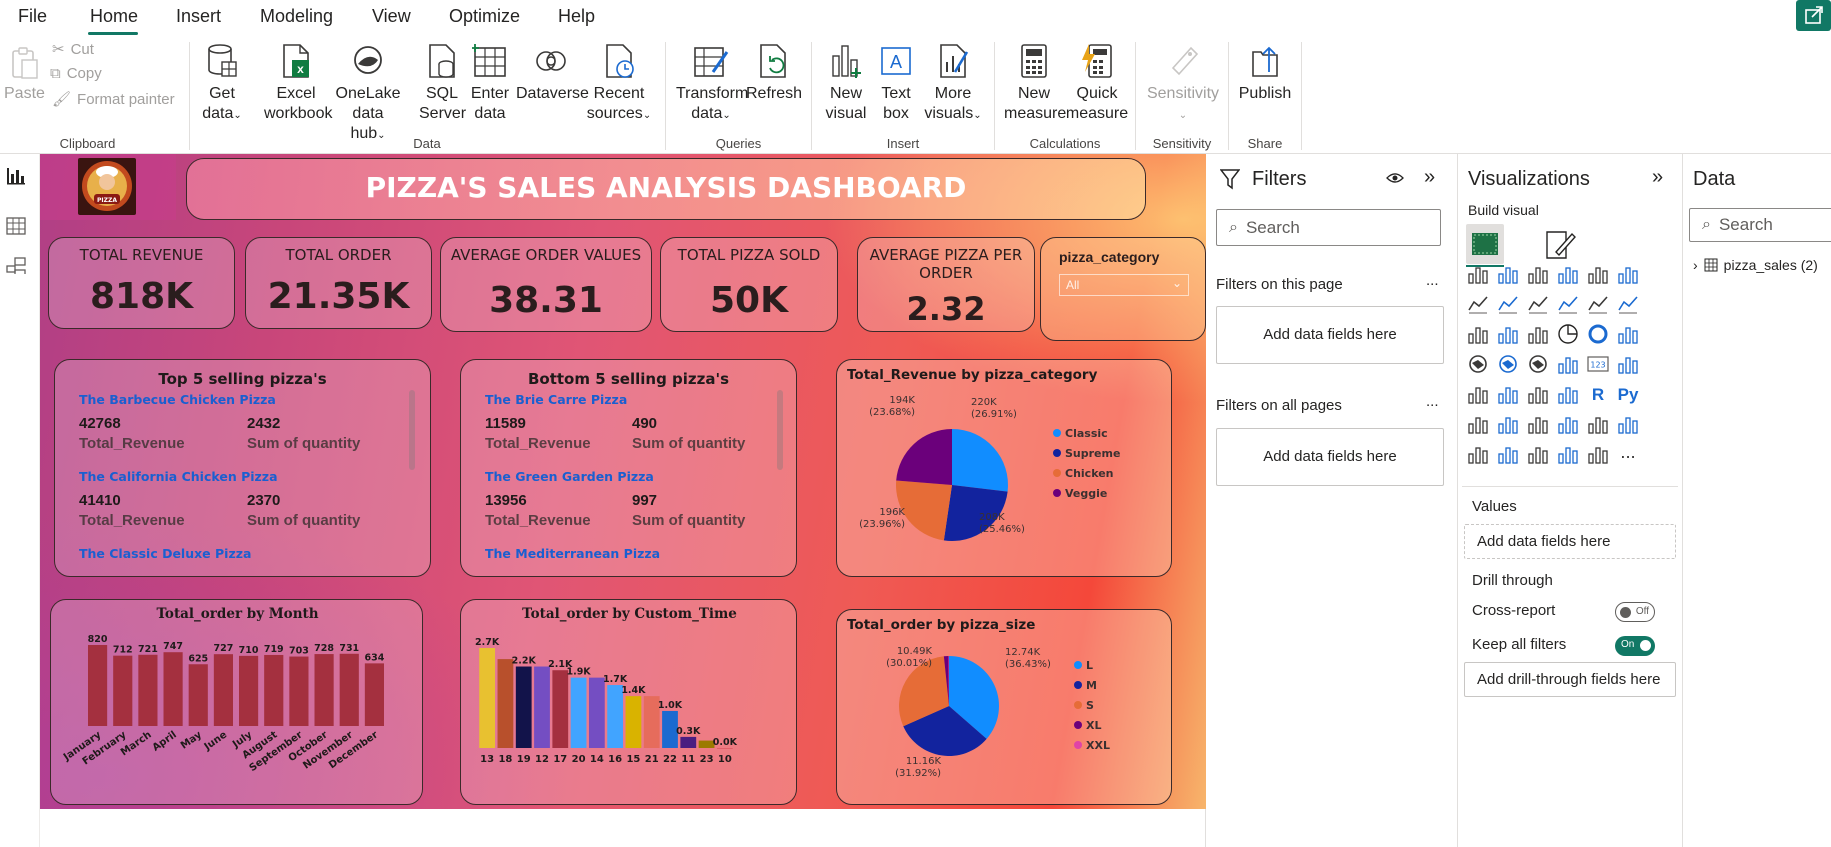 This screenshot has height=847, width=1831. Describe the element at coordinates (368, 94) in the screenshot. I see `onelake-data-hub-button: OneLake data hub⌄` at that location.